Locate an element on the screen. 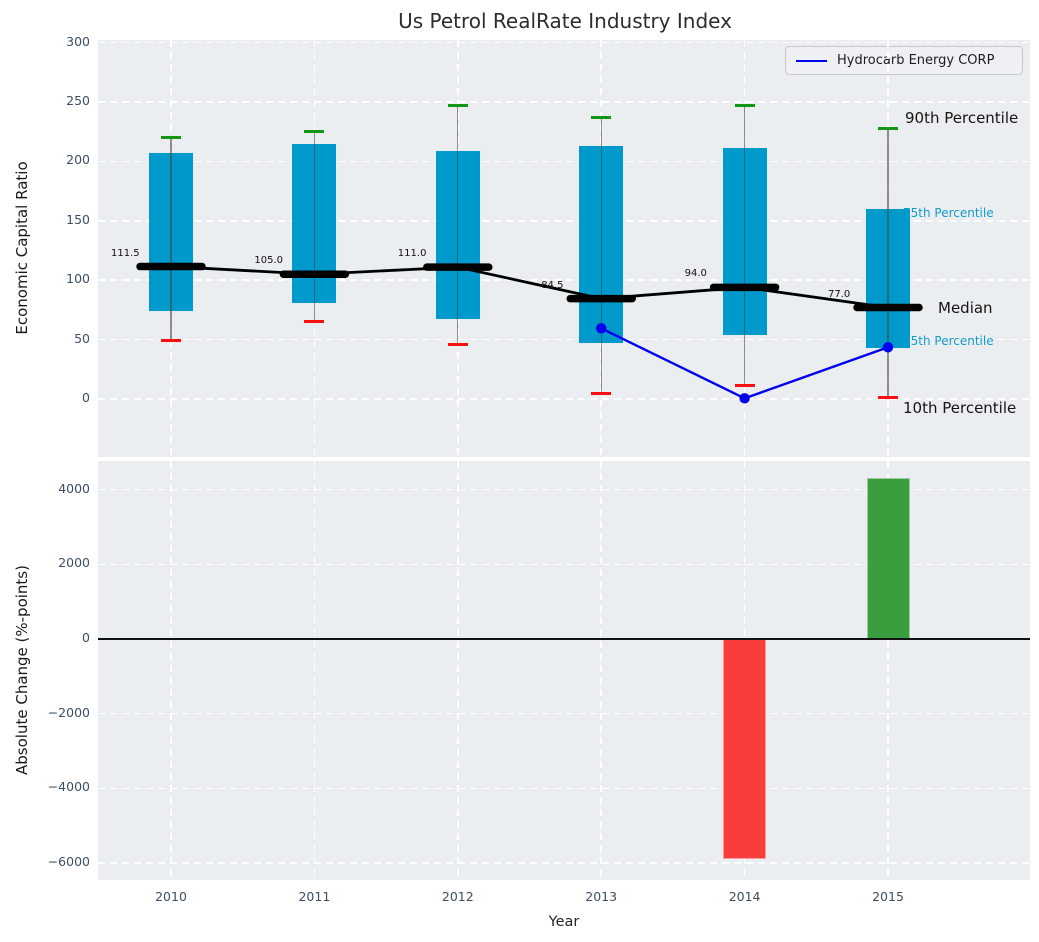 The image size is (1039, 942). x-tick-label: 2012 is located at coordinates (457, 896).